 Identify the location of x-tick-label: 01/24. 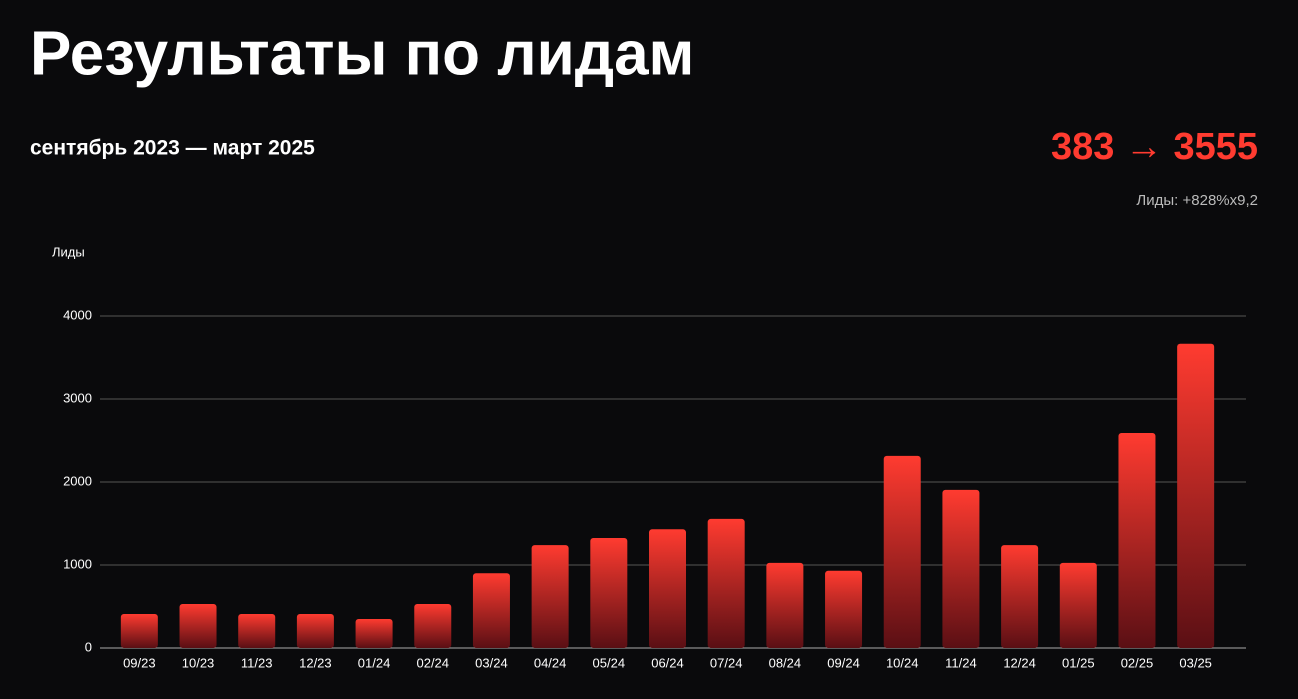
(374, 662).